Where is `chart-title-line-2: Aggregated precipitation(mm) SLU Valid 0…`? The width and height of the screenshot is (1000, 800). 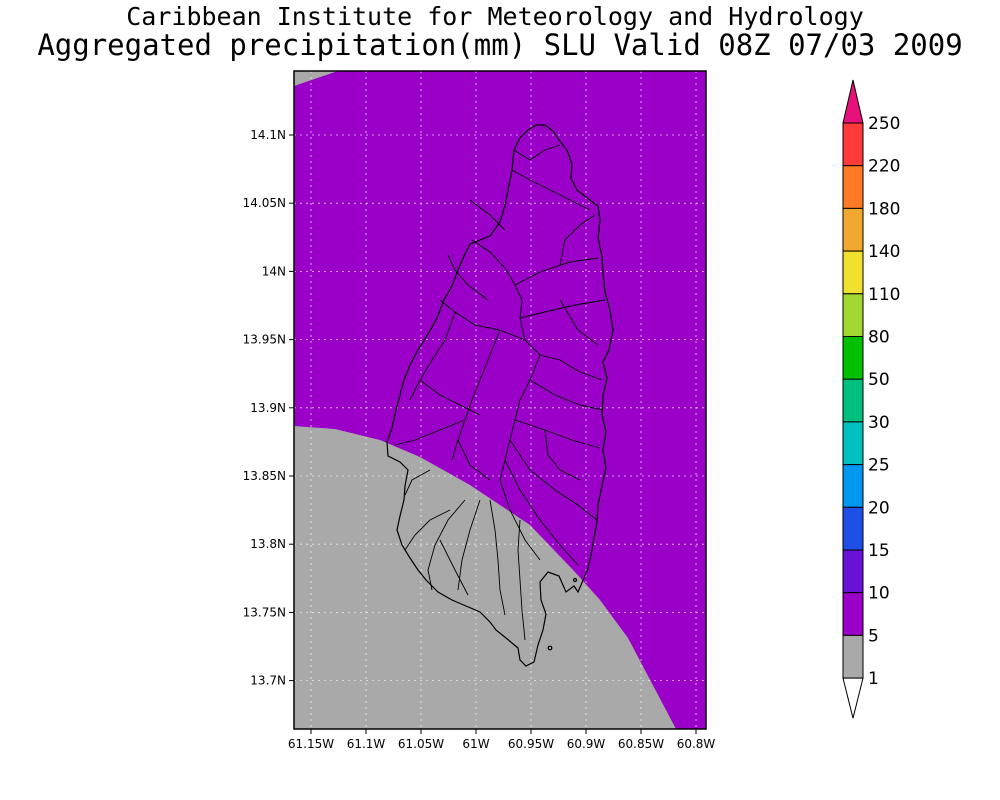
chart-title-line-2: Aggregated precipitation(mm) SLU Valid 0… is located at coordinates (500, 45).